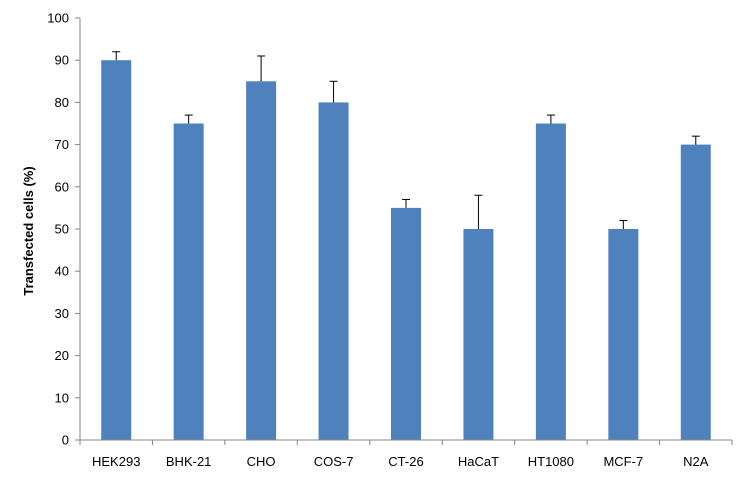 This screenshot has width=743, height=481. I want to click on y-tick-label: 50, so click(62, 229).